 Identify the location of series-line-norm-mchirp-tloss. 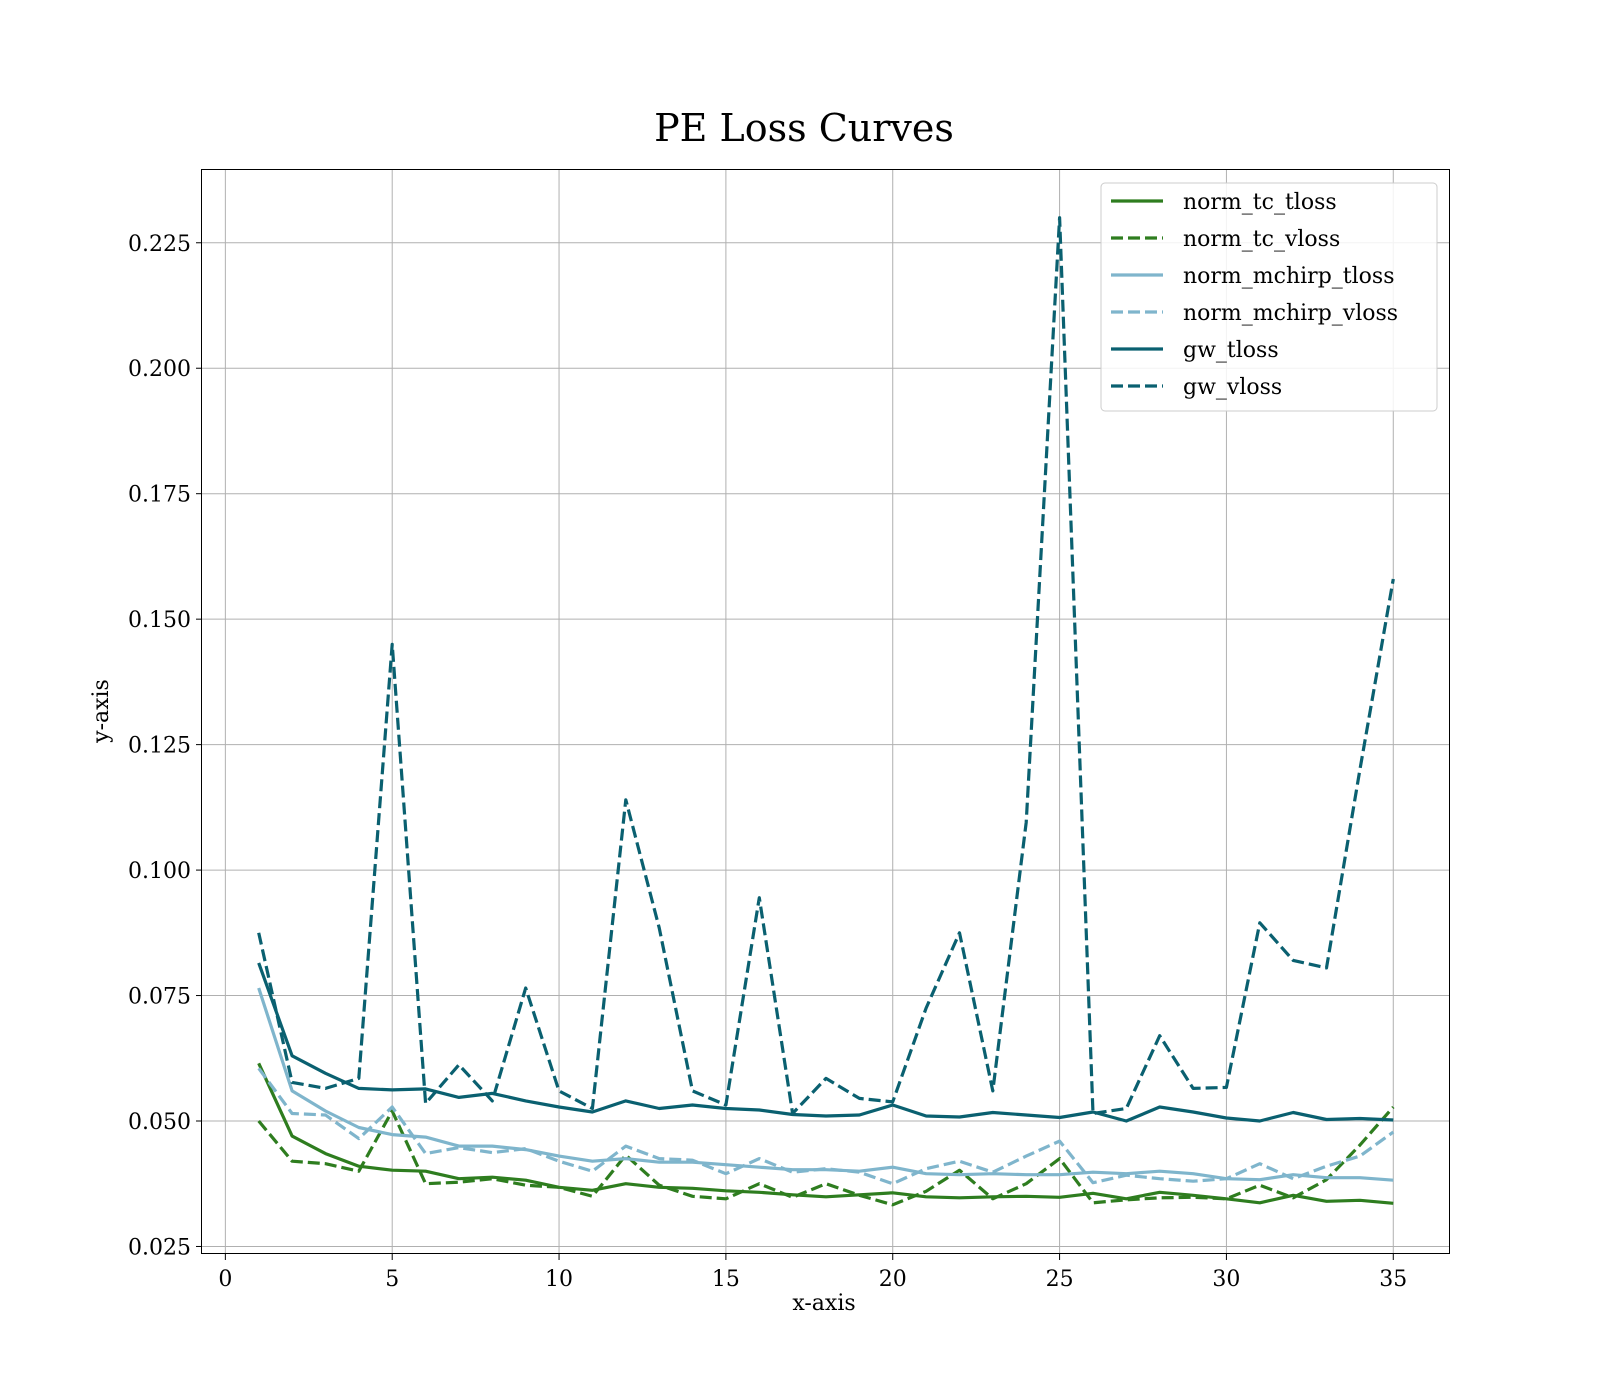
(825, 1084).